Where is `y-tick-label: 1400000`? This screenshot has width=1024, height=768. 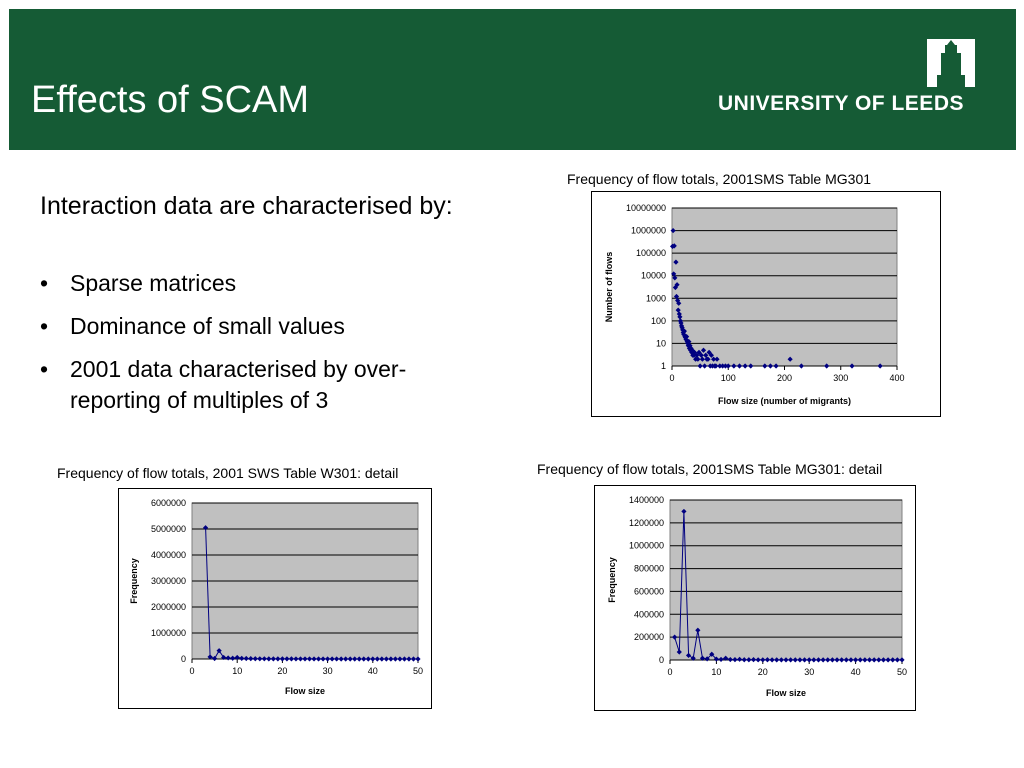 y-tick-label: 1400000 is located at coordinates (646, 500).